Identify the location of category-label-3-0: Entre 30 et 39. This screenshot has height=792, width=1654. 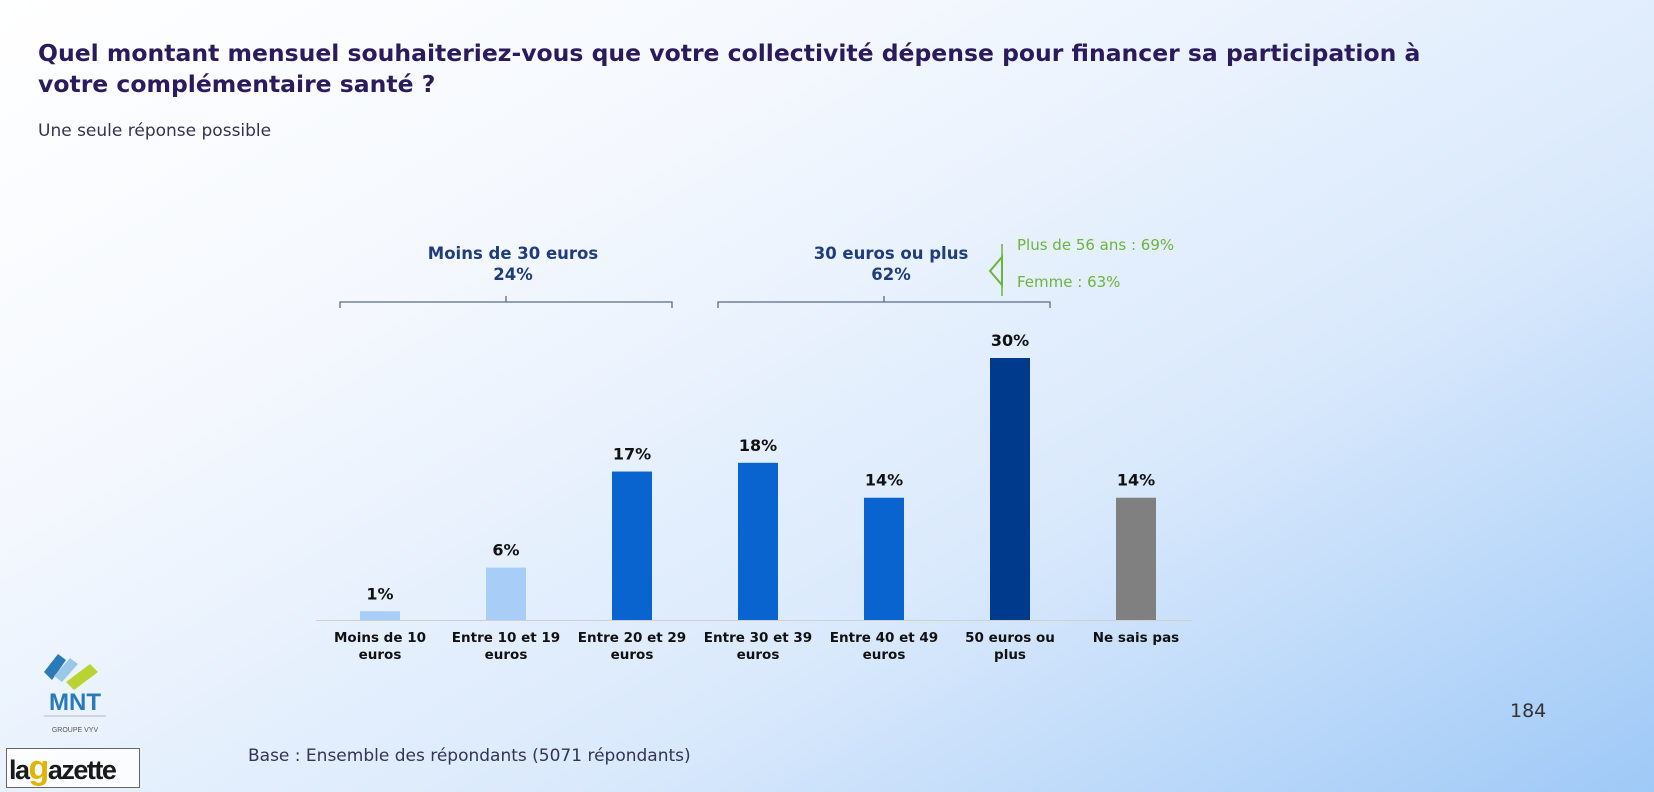
(758, 638).